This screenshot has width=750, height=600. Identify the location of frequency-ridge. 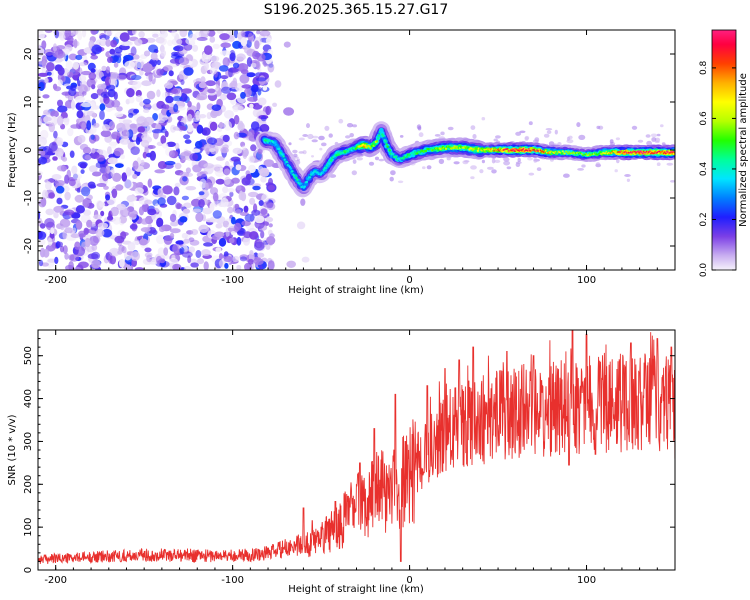
(465, 159).